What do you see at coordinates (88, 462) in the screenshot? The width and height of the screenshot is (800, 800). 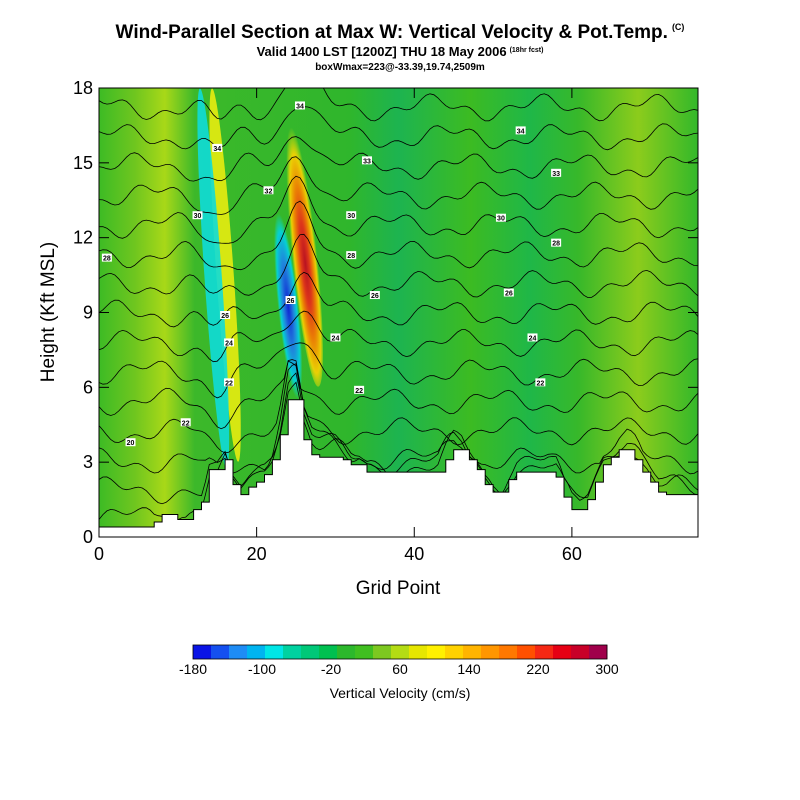 I see `y-tick-label: 3` at bounding box center [88, 462].